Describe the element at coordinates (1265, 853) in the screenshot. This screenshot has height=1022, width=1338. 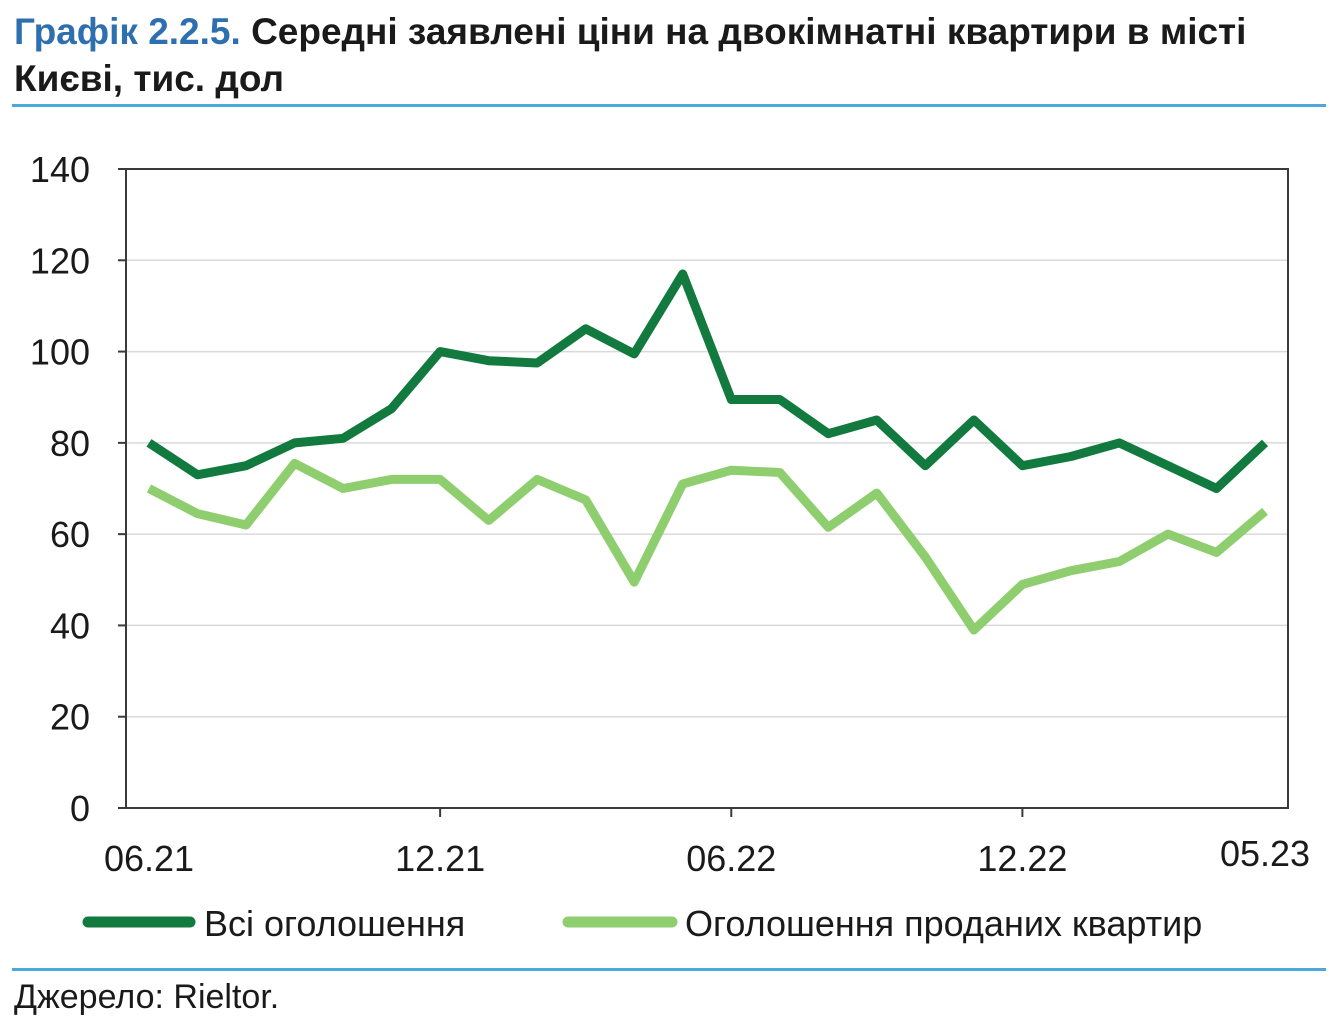
I see `x-tick-label: 05.23` at that location.